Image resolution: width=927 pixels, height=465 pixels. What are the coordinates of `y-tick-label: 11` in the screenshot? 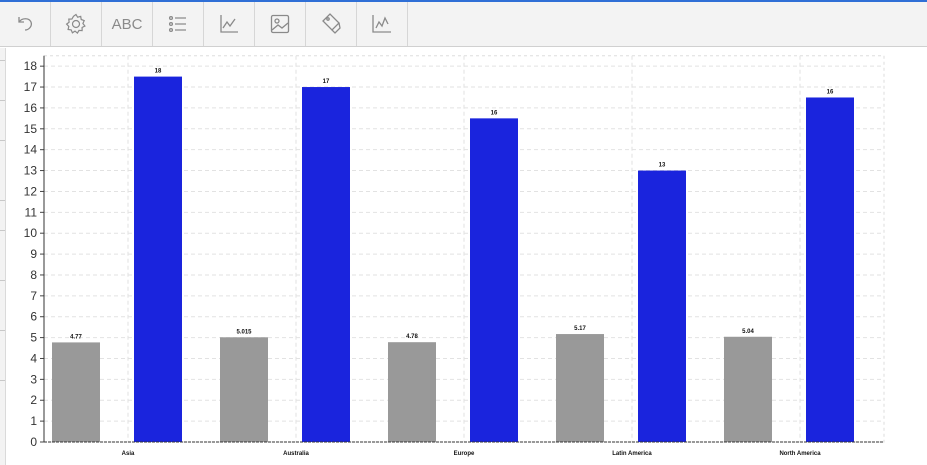 It's located at (31, 212).